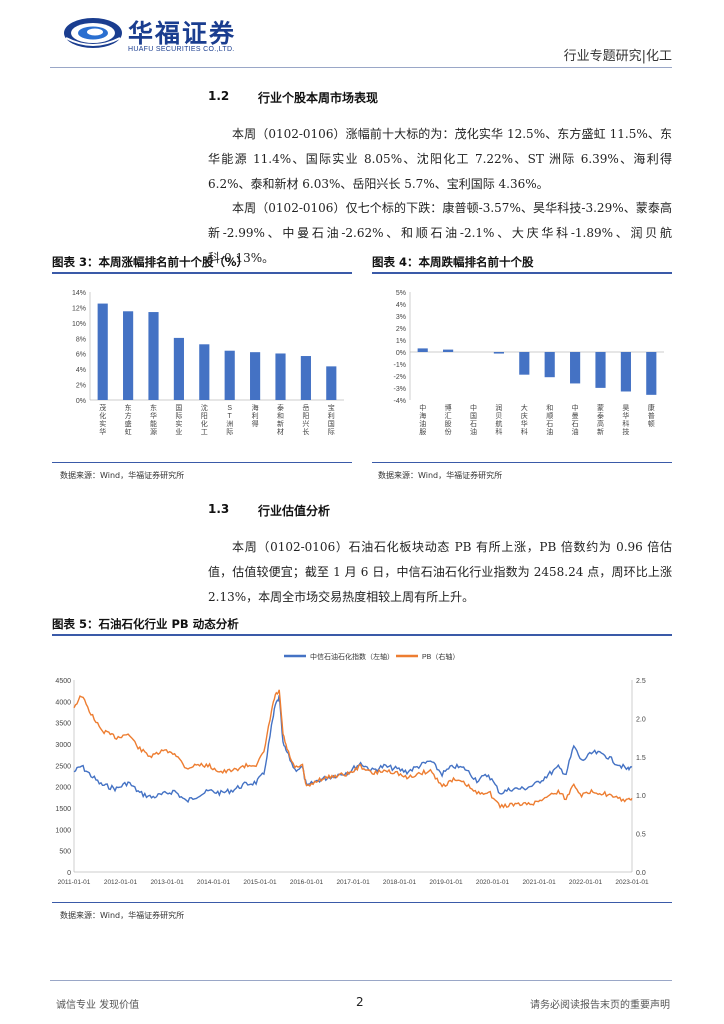 This screenshot has width=724, height=1024. I want to click on left-ytick-label: 4500, so click(63, 681).